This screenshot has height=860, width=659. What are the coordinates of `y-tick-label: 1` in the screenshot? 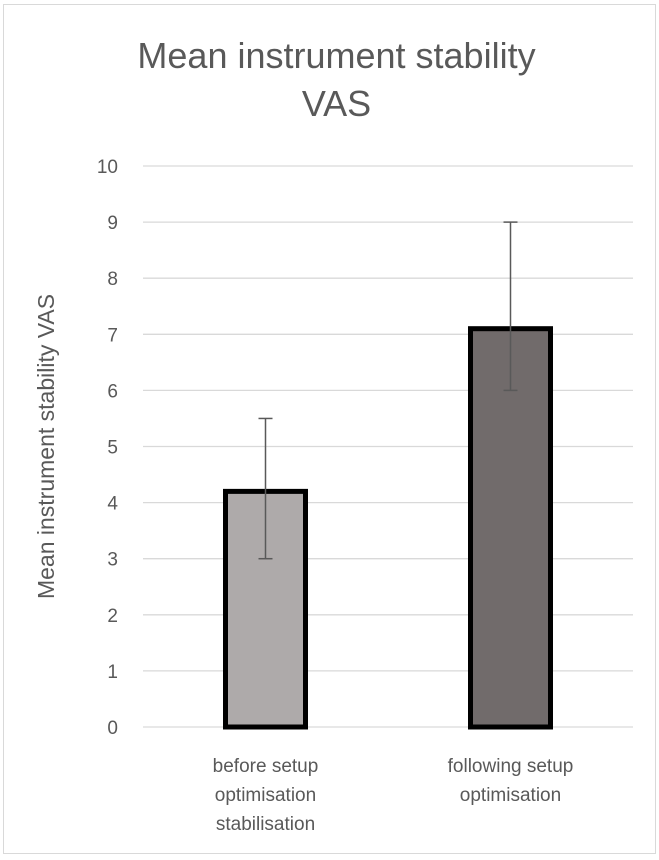 It's located at (112, 672).